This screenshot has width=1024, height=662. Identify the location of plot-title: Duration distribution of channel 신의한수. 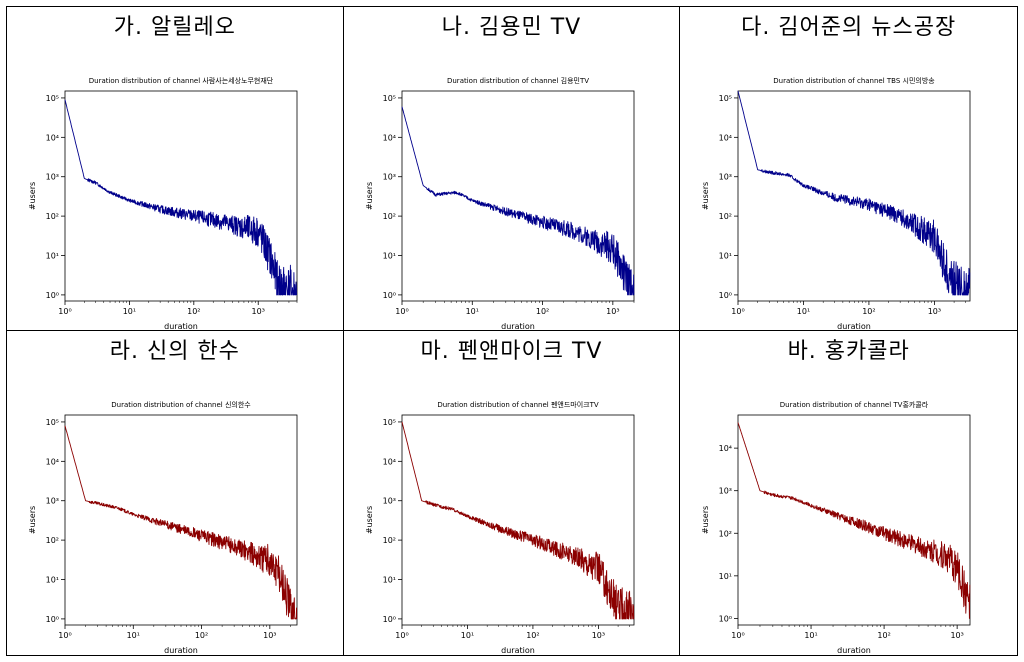
(181, 404).